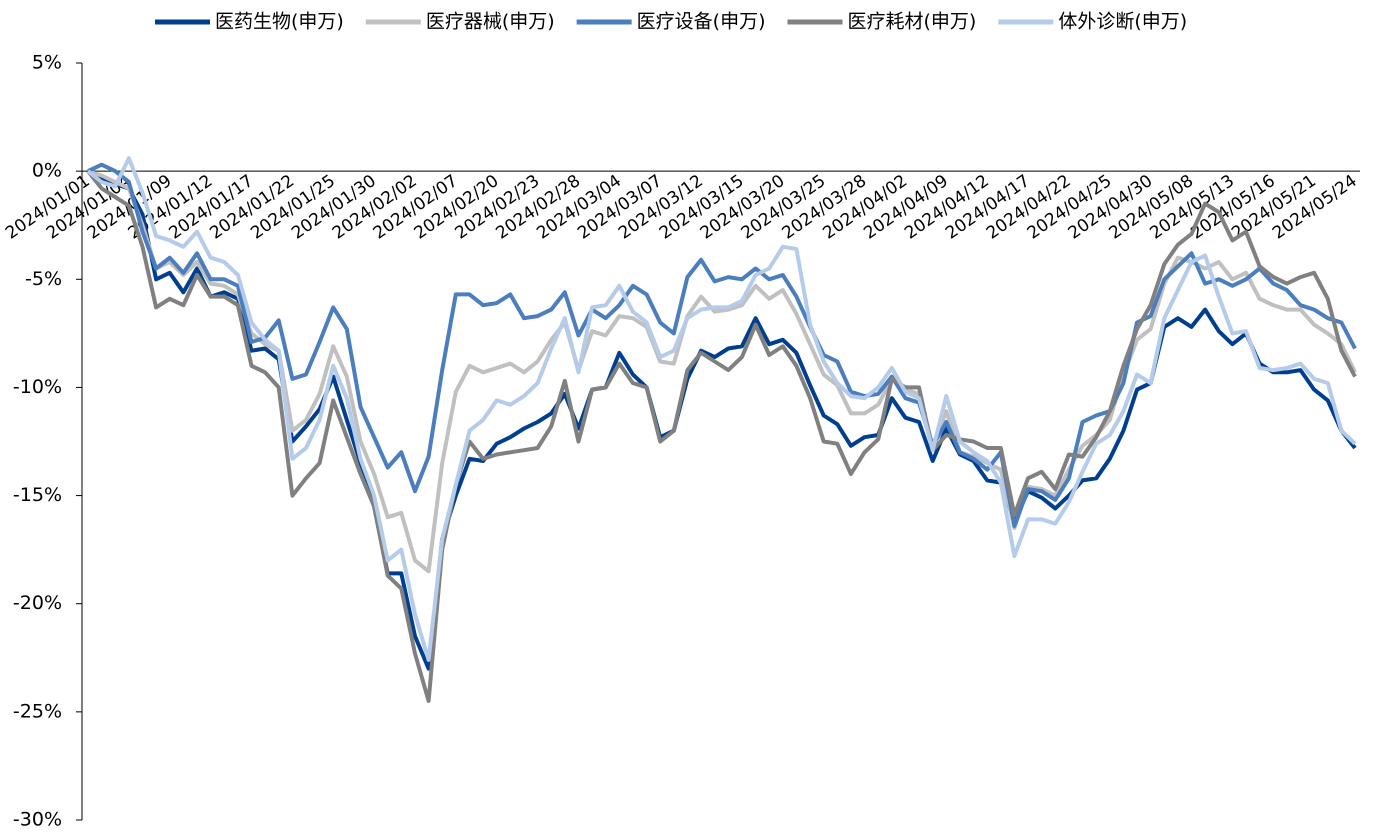 The image size is (1375, 832). Describe the element at coordinates (37, 711) in the screenshot. I see `y-tick-label: -25%` at that location.